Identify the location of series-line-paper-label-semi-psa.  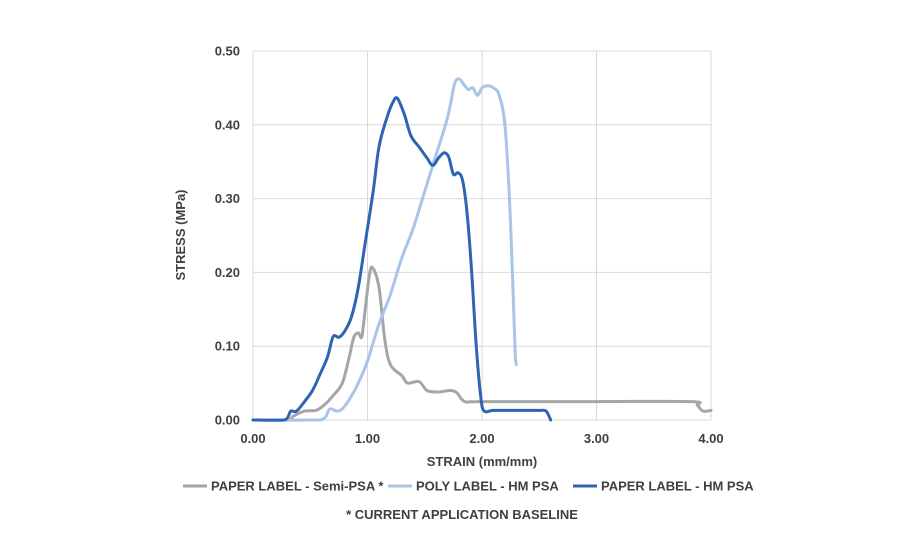
(482, 343).